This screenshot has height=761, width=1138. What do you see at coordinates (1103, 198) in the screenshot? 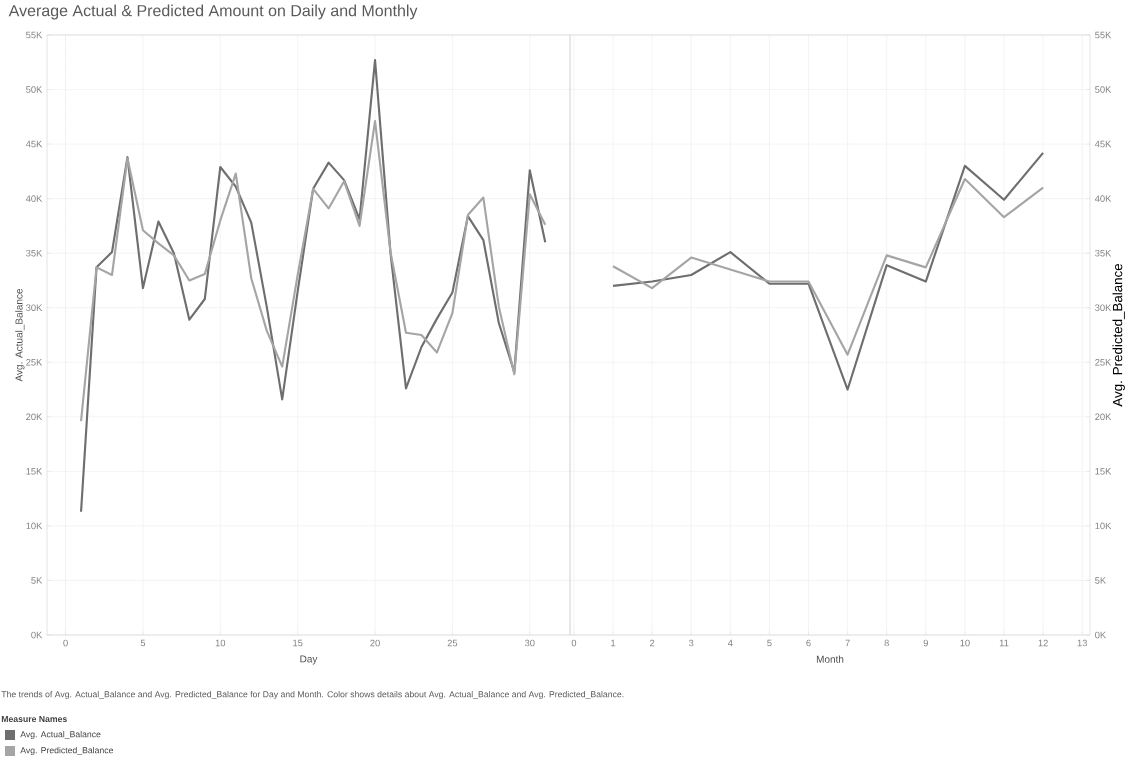
I see `y2-tick-label: 40K` at bounding box center [1103, 198].